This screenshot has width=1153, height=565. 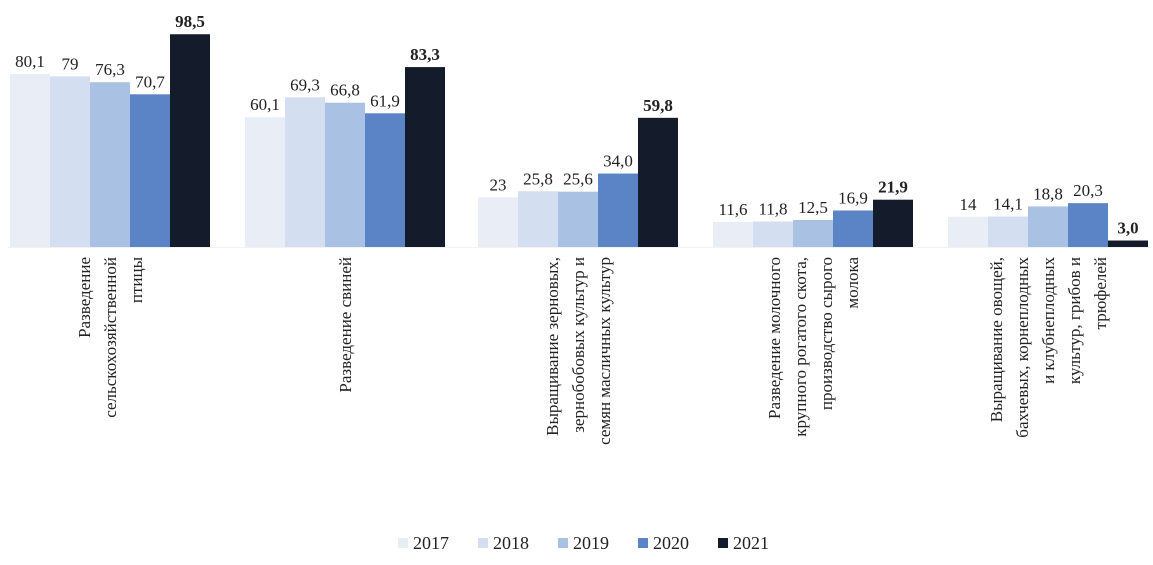 What do you see at coordinates (190, 140) in the screenshot?
I see `bar-2021-cat1` at bounding box center [190, 140].